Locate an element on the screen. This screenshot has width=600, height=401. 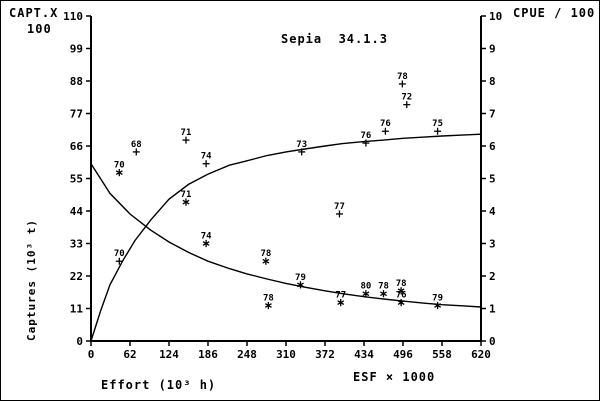
bottom-axis-tick-label: 558 is located at coordinates (442, 354).